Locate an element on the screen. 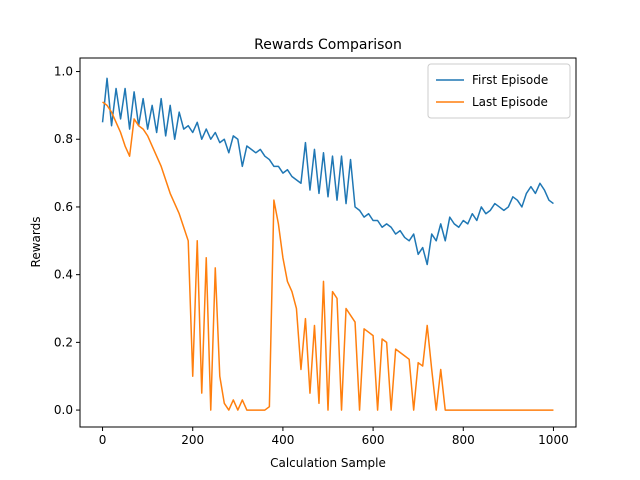  x-tick-label: 0 is located at coordinates (103, 440).